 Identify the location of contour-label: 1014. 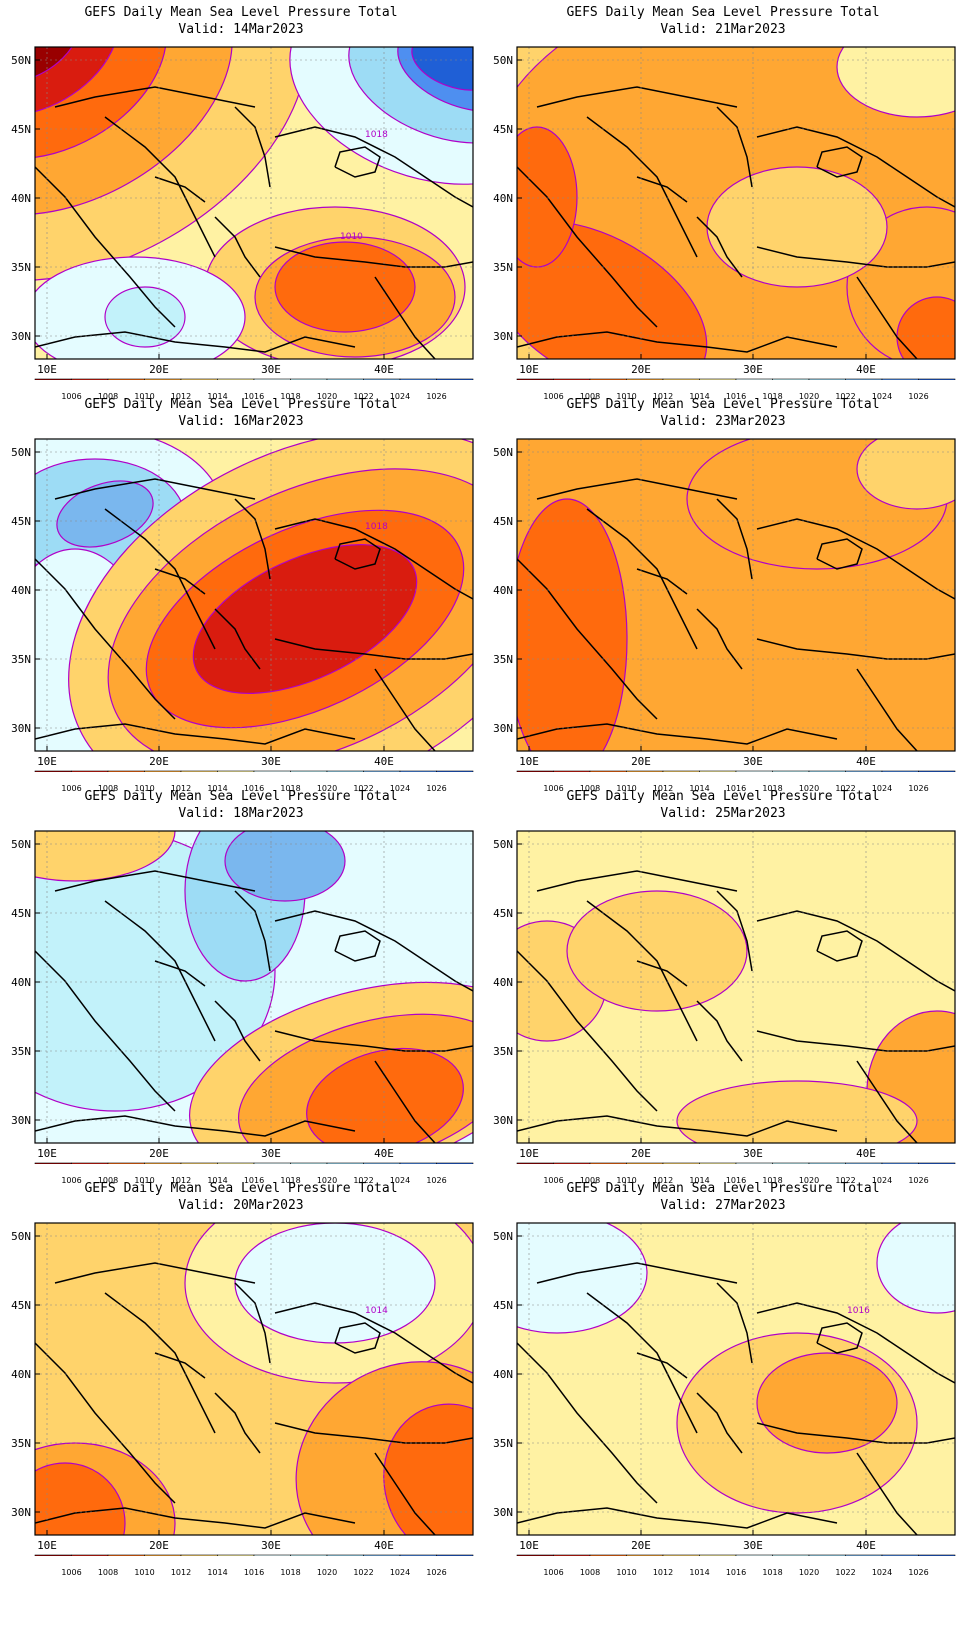
(376, 1311).